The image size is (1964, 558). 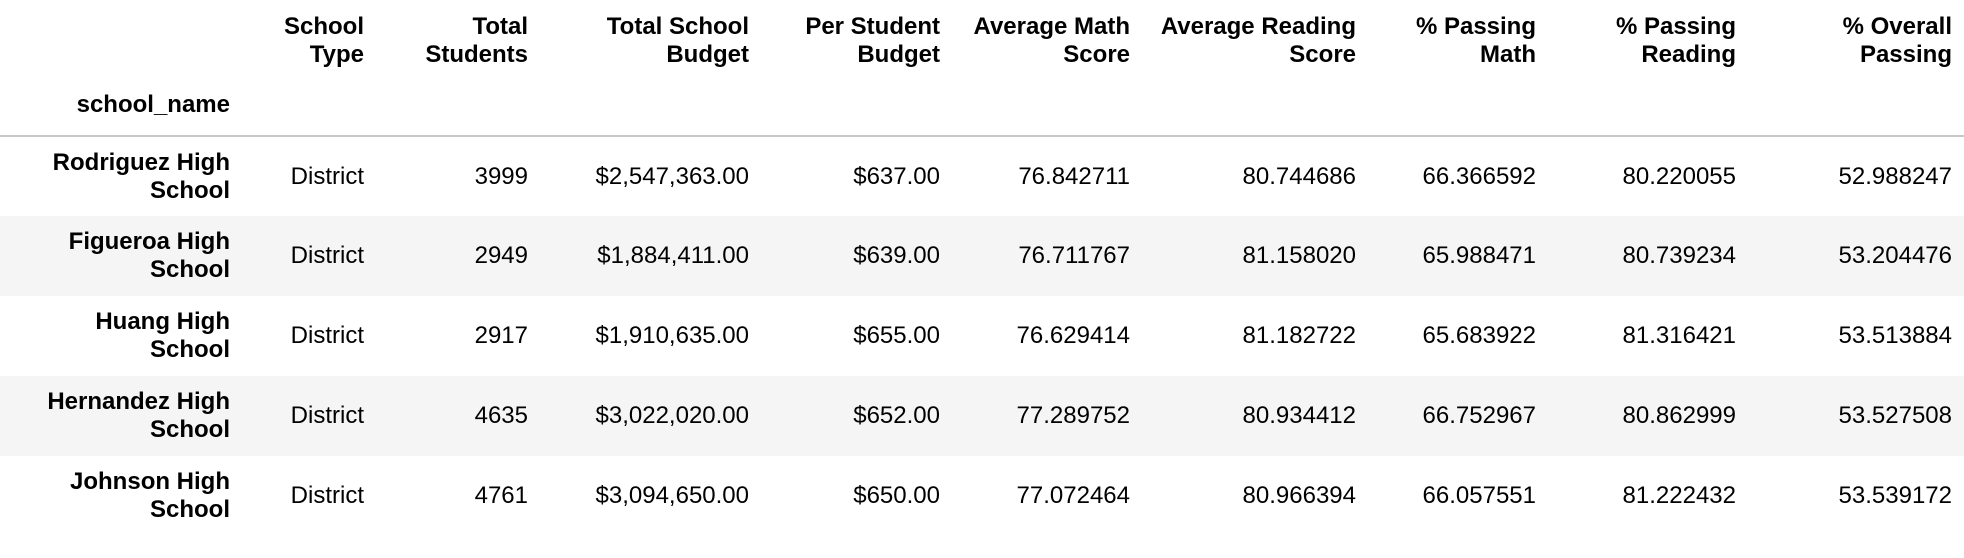 What do you see at coordinates (501, 415) in the screenshot?
I see `total-students-cell: 4635` at bounding box center [501, 415].